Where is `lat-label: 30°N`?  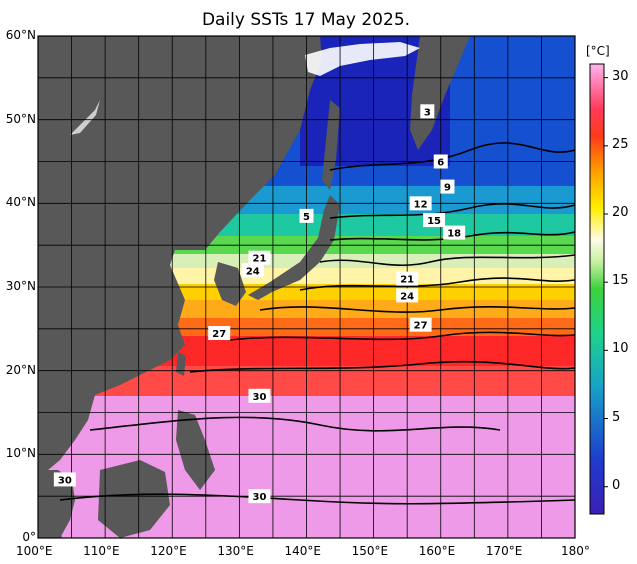 lat-label: 30°N is located at coordinates (20, 286).